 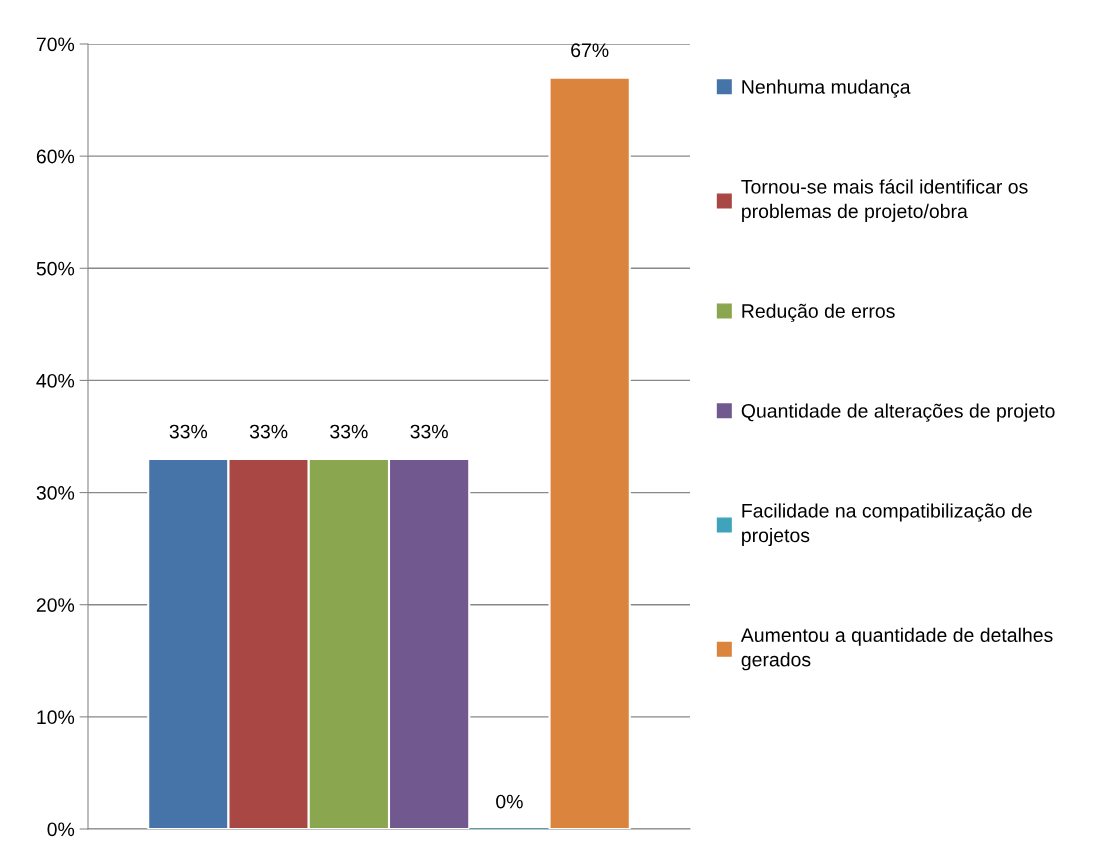 I want to click on legend-label: Aumentou a quantidade de detalhes gerados, so click(x=896, y=649).